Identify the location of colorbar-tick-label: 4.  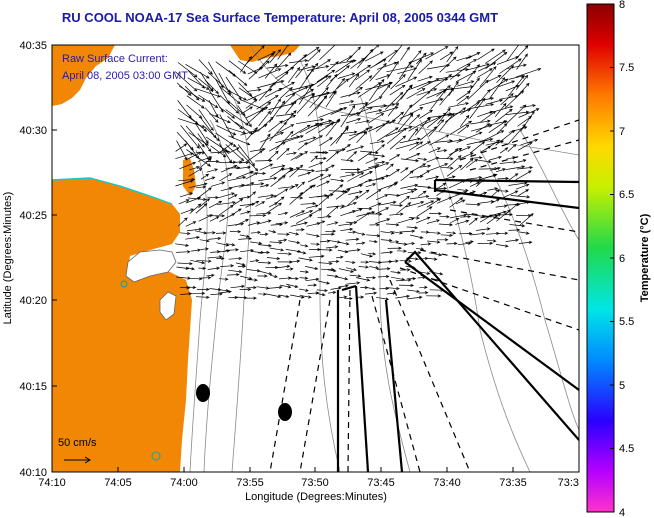
(622, 512).